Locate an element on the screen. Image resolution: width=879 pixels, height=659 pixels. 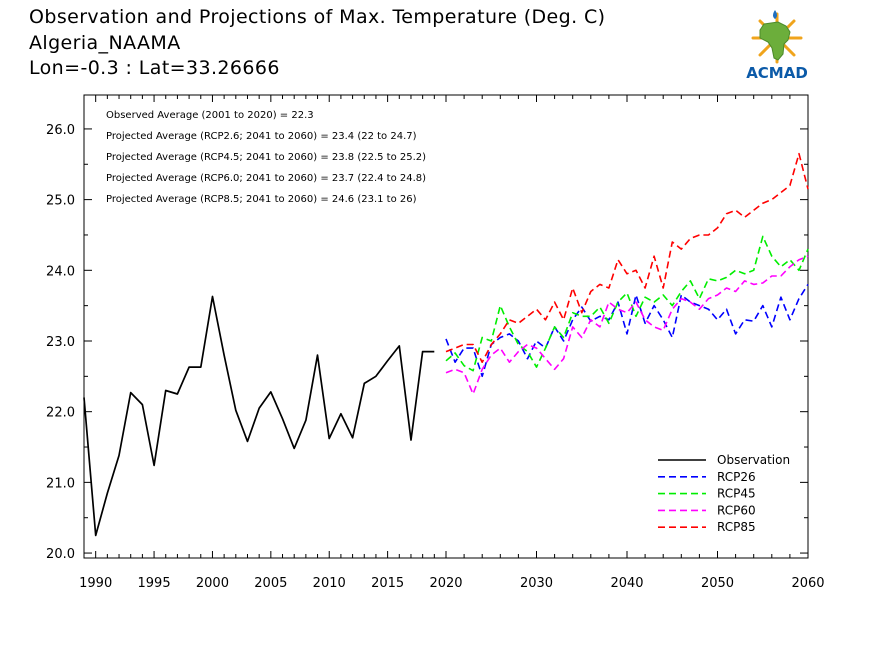
series-line-rcp45 is located at coordinates (627, 303).